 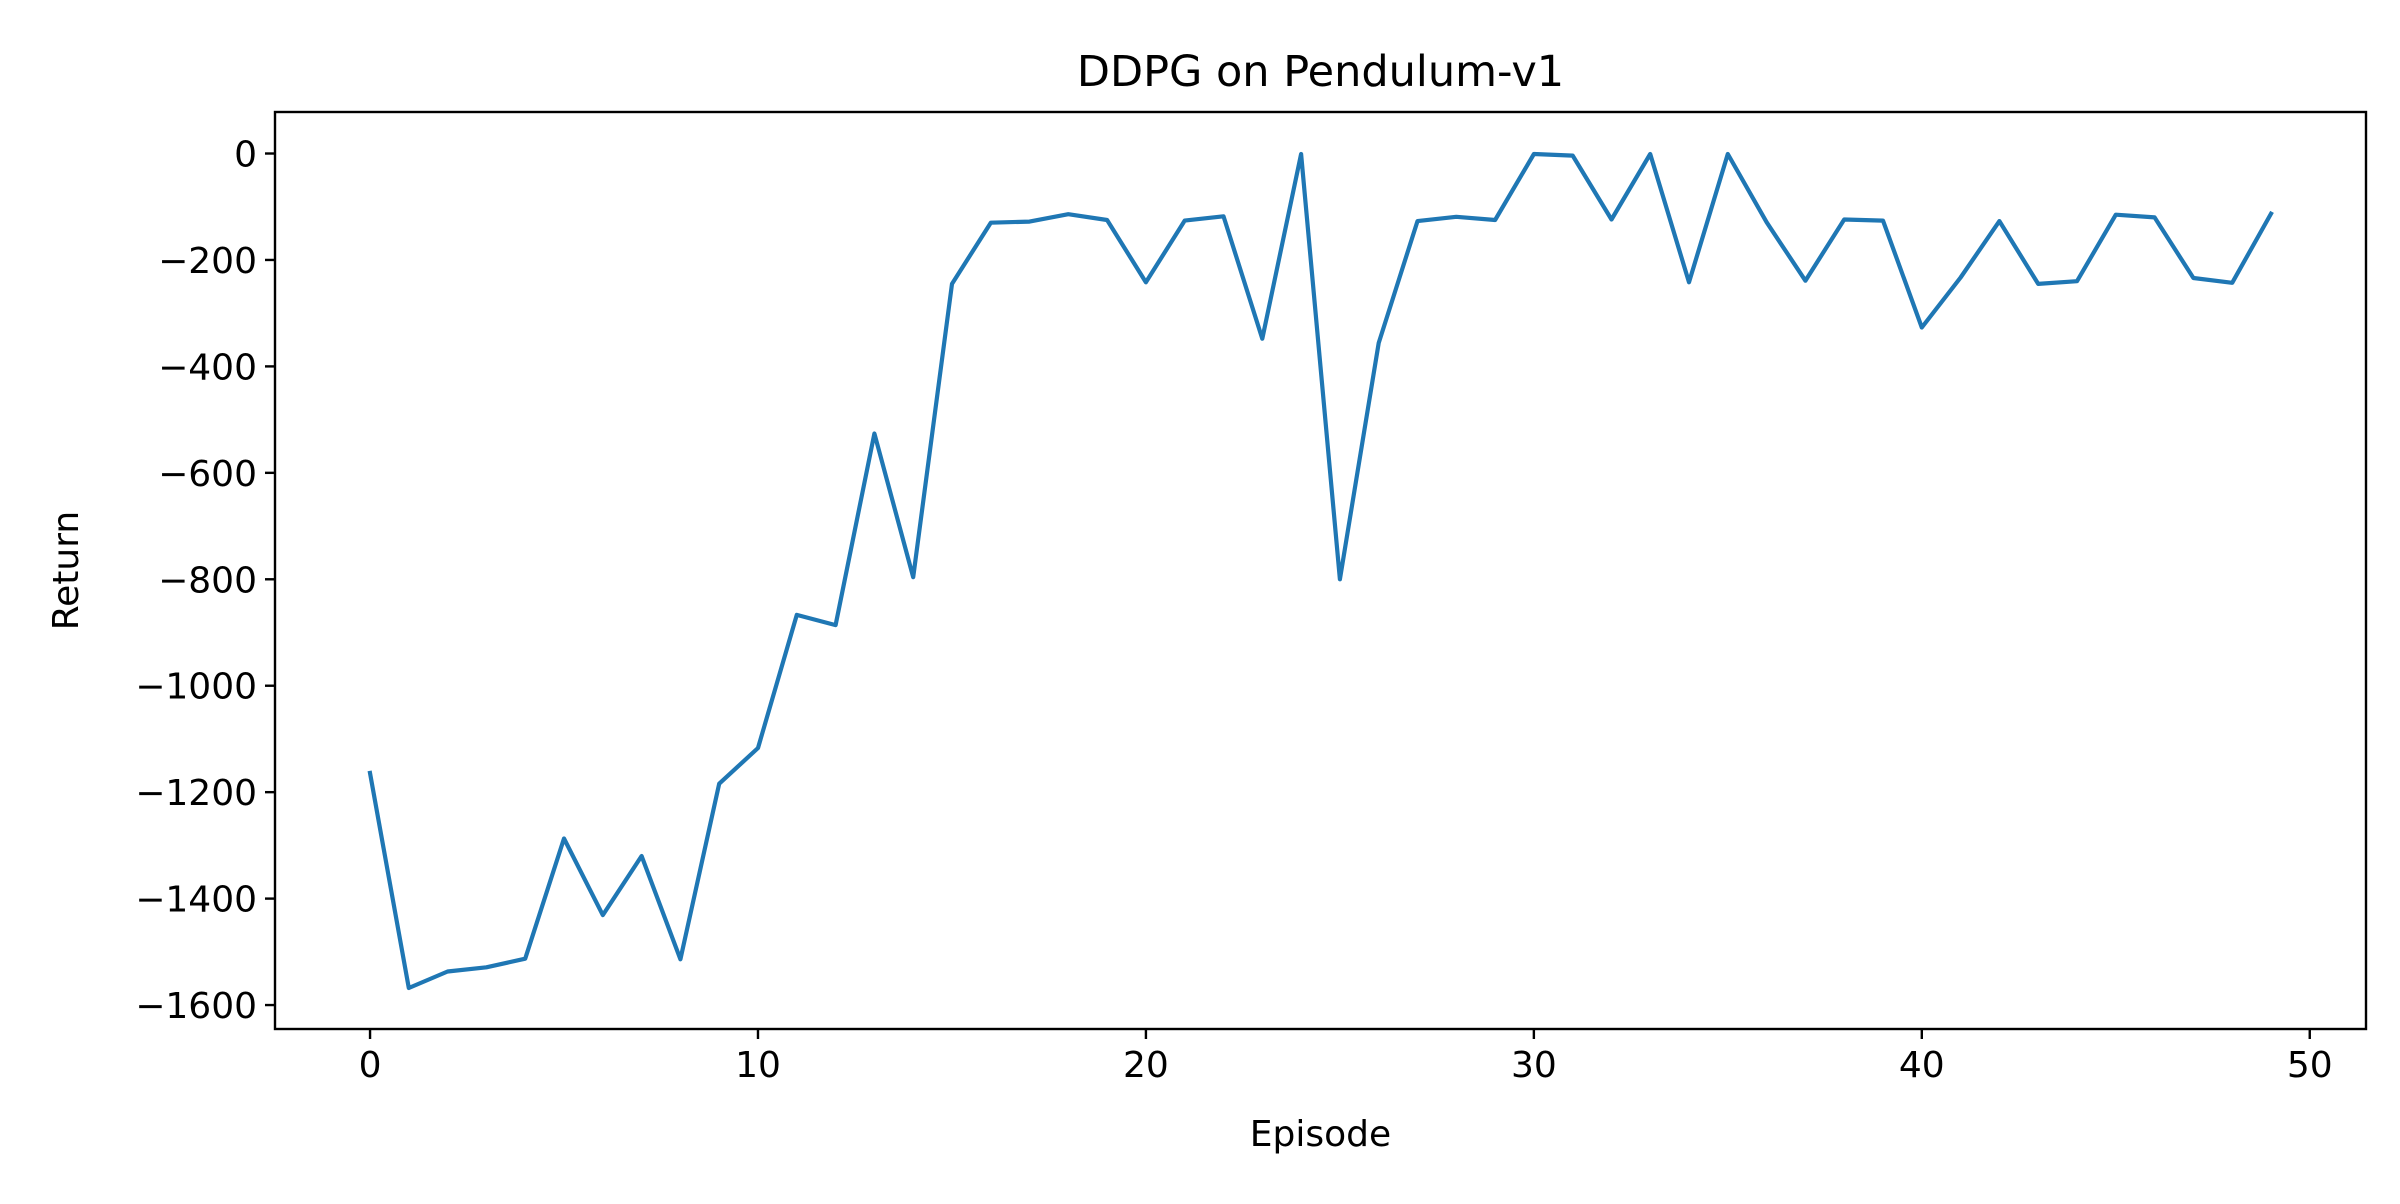 I want to click on x-tick-label: 20, so click(x=1146, y=1065).